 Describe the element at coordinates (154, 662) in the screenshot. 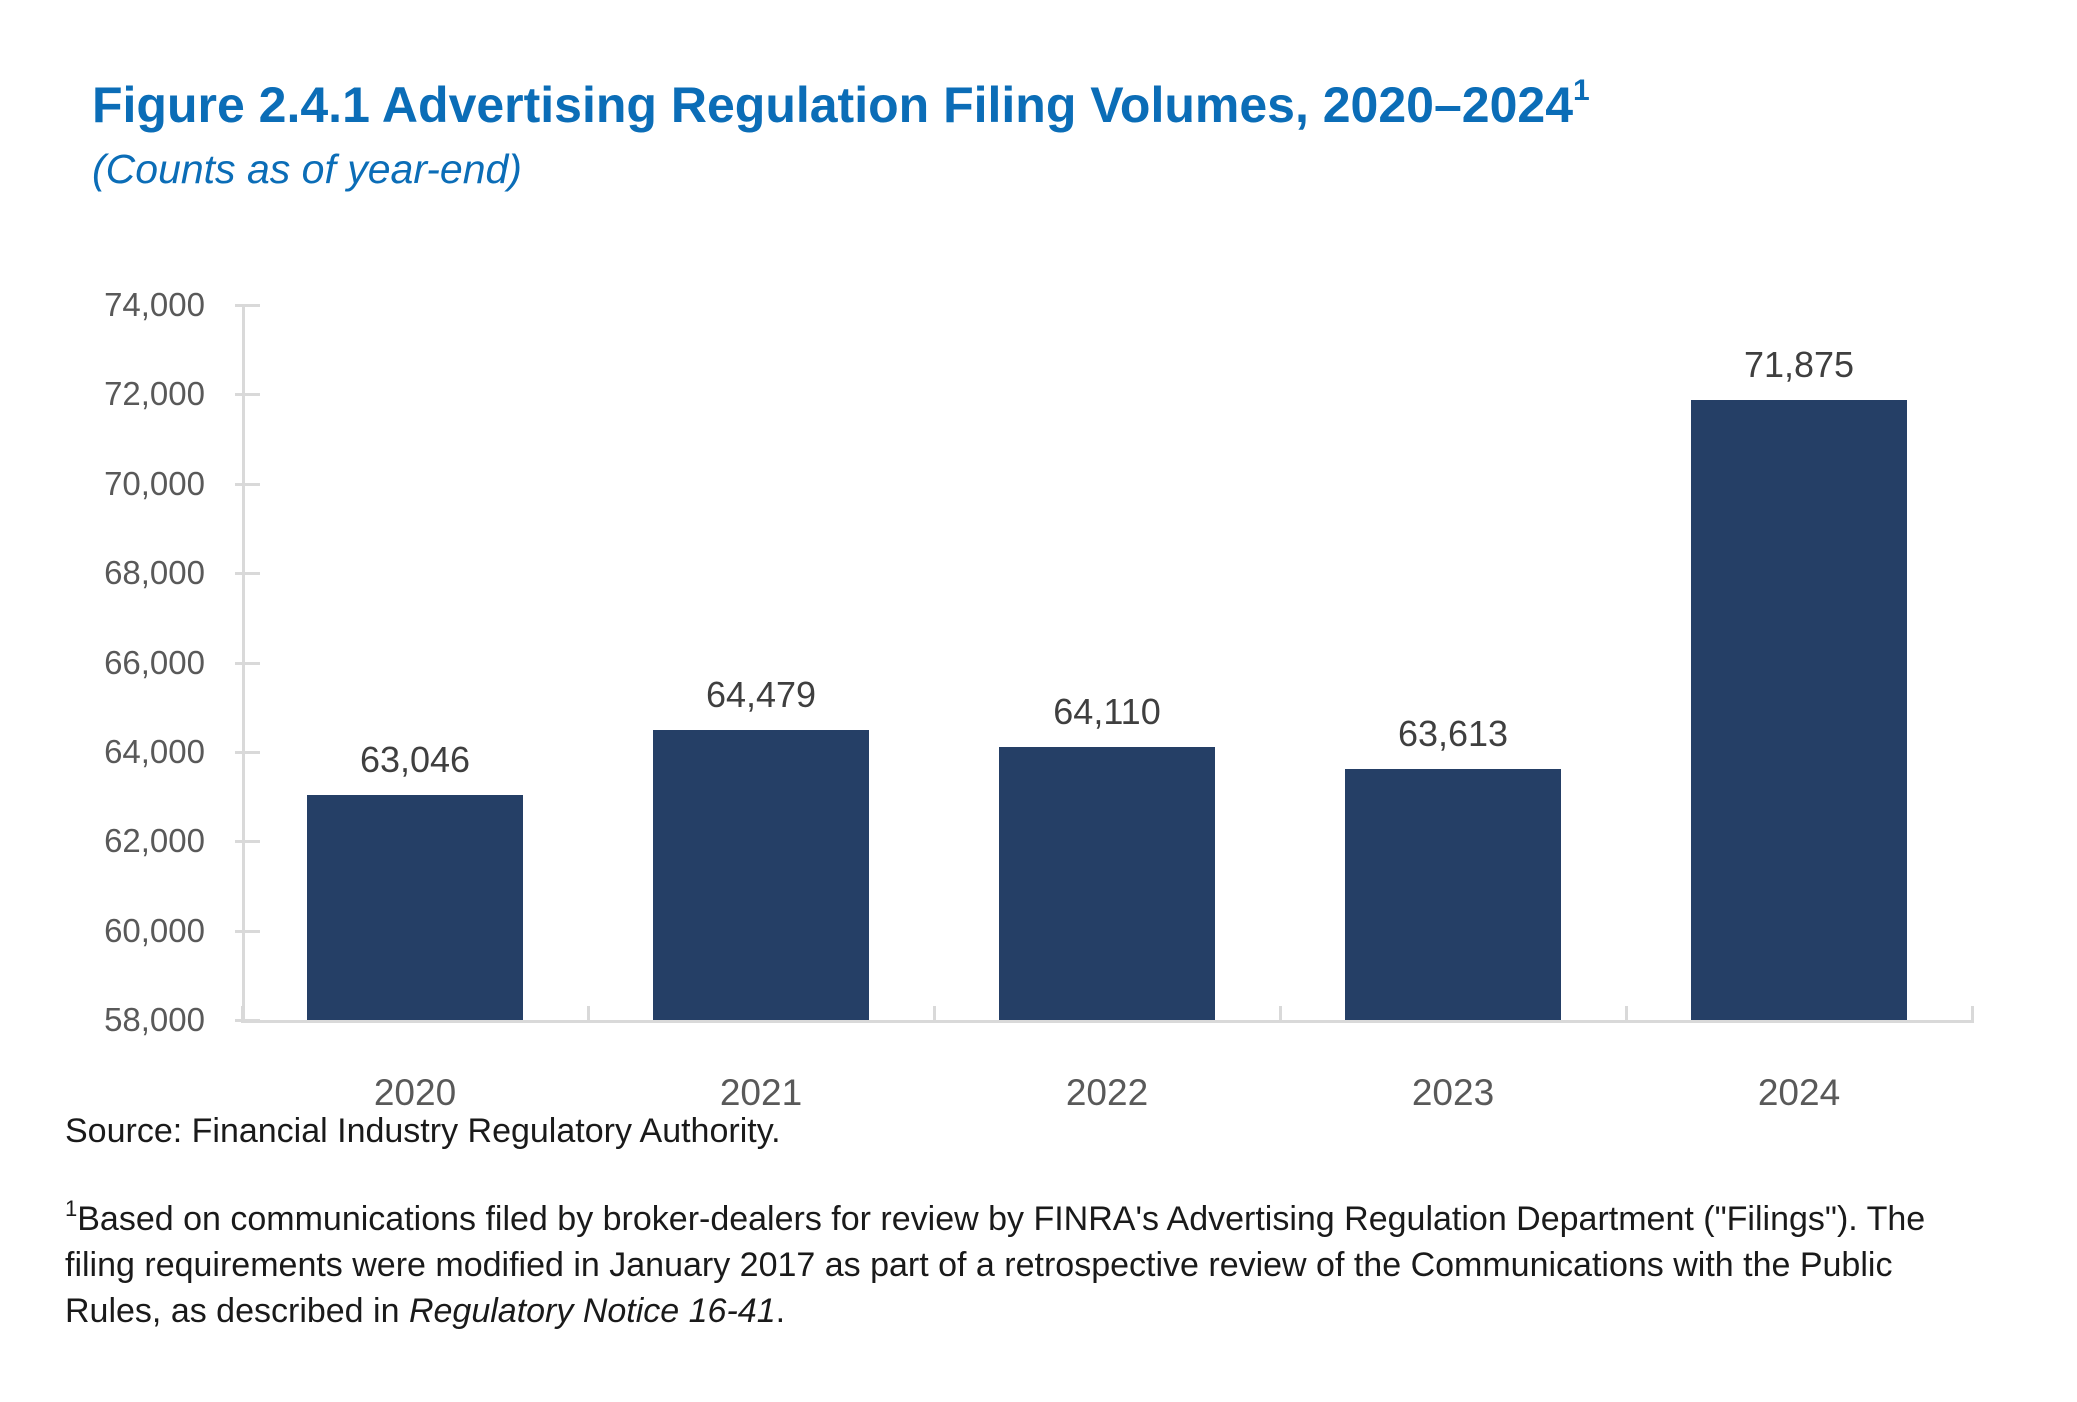

I see `y-axis-label: 66,000` at that location.